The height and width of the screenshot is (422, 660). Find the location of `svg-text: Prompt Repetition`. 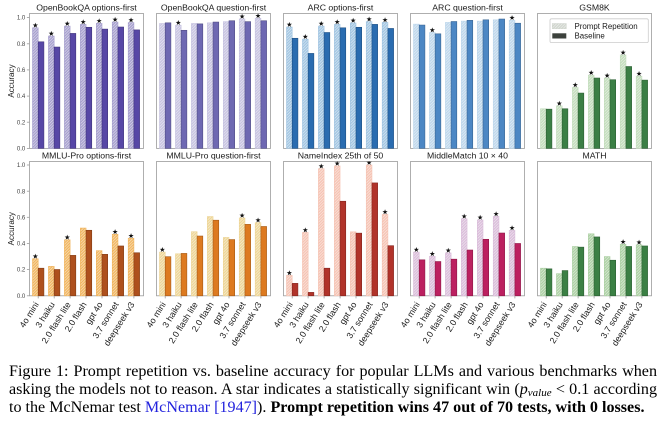

svg-text: Prompt Repetition is located at coordinates (606, 26).